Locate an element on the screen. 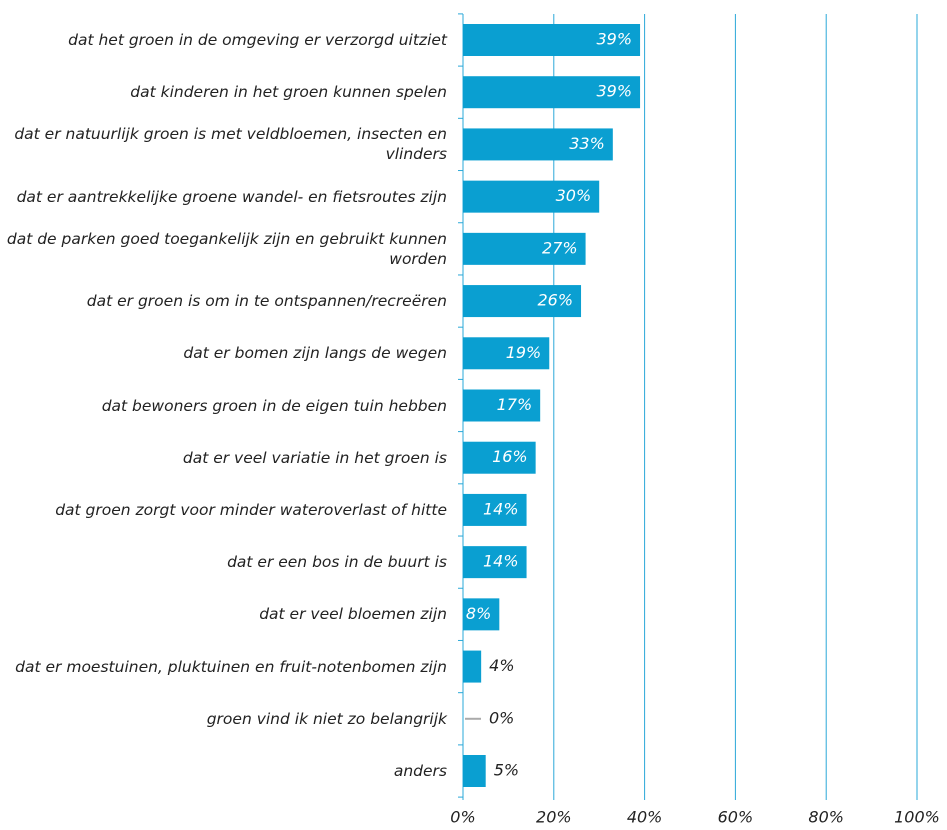 This screenshot has height=830, width=947. value-label: 0% is located at coordinates (501, 717).